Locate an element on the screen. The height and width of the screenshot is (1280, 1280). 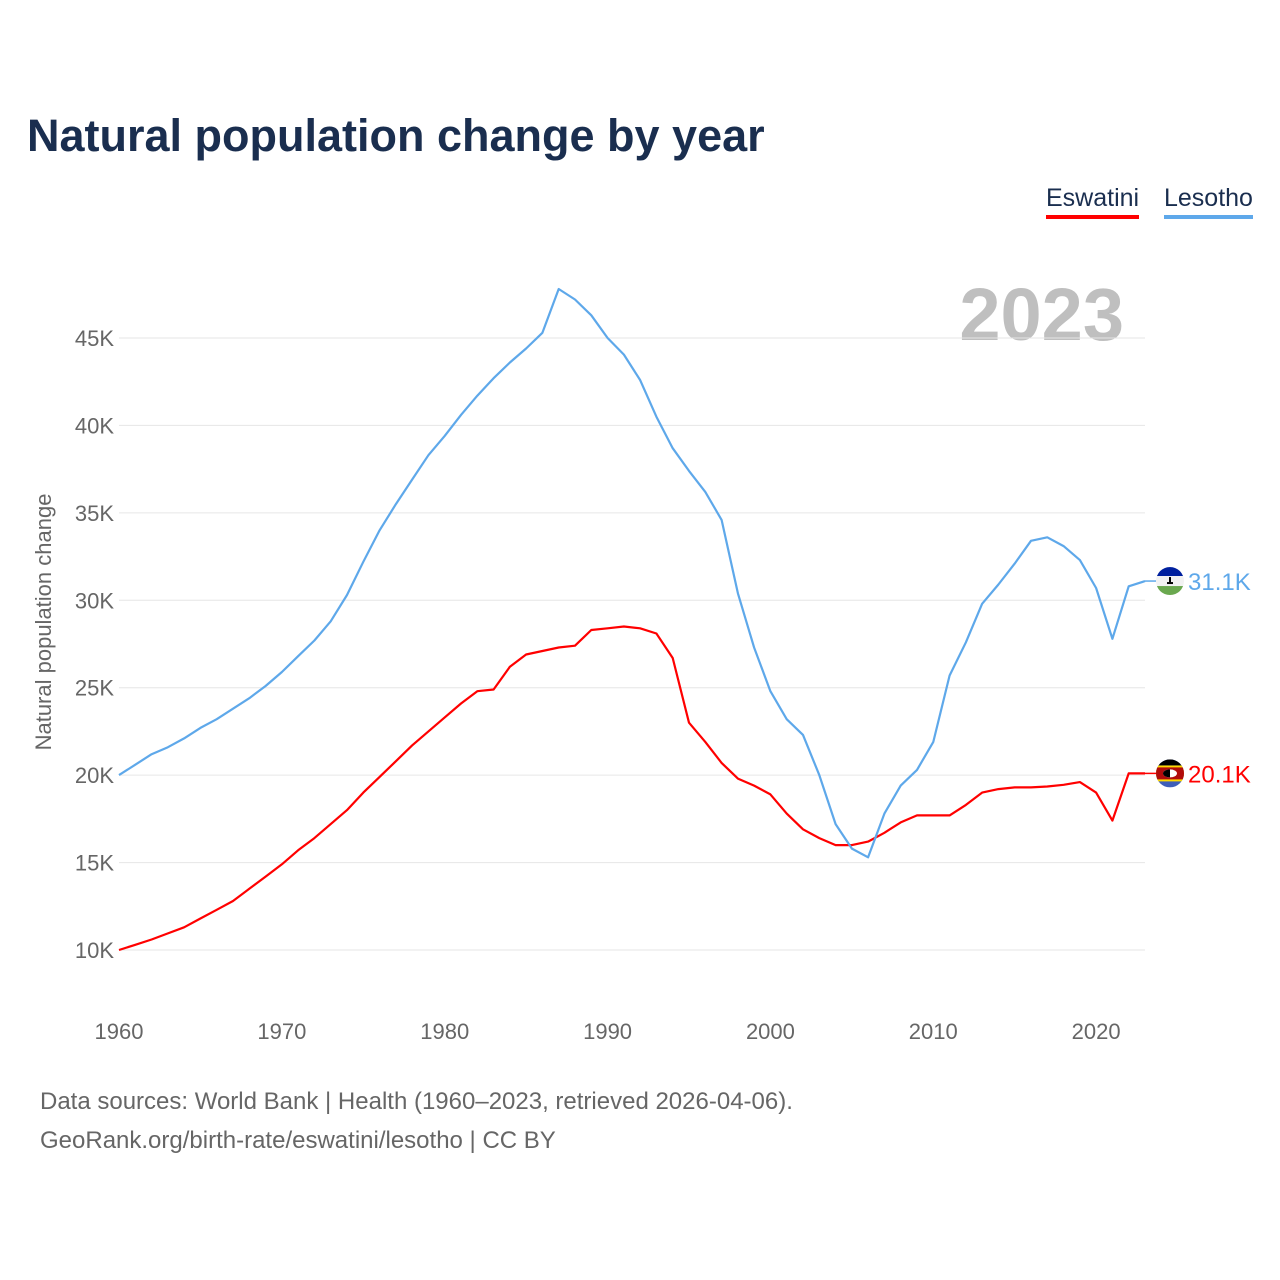
y-tick-label: 25K is located at coordinates (94, 688).